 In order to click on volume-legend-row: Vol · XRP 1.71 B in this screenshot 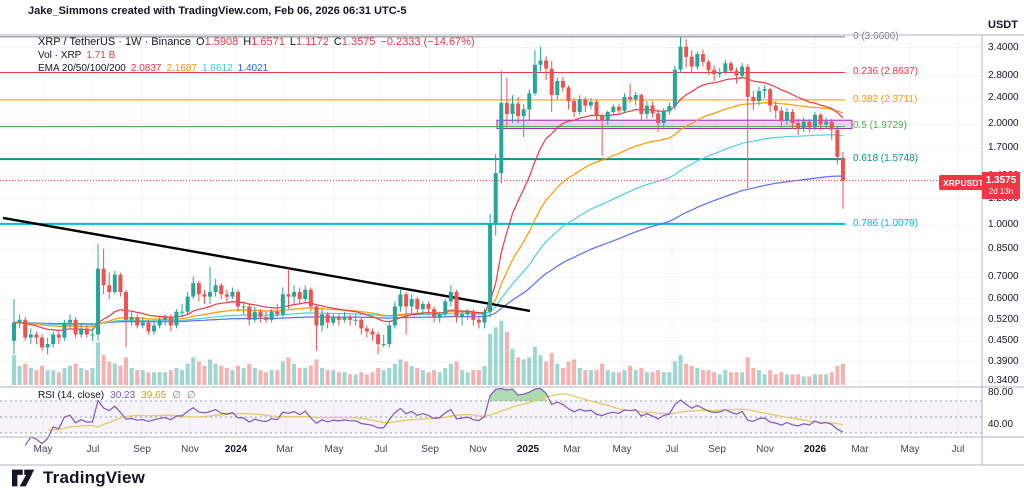, I will do `click(76, 55)`.